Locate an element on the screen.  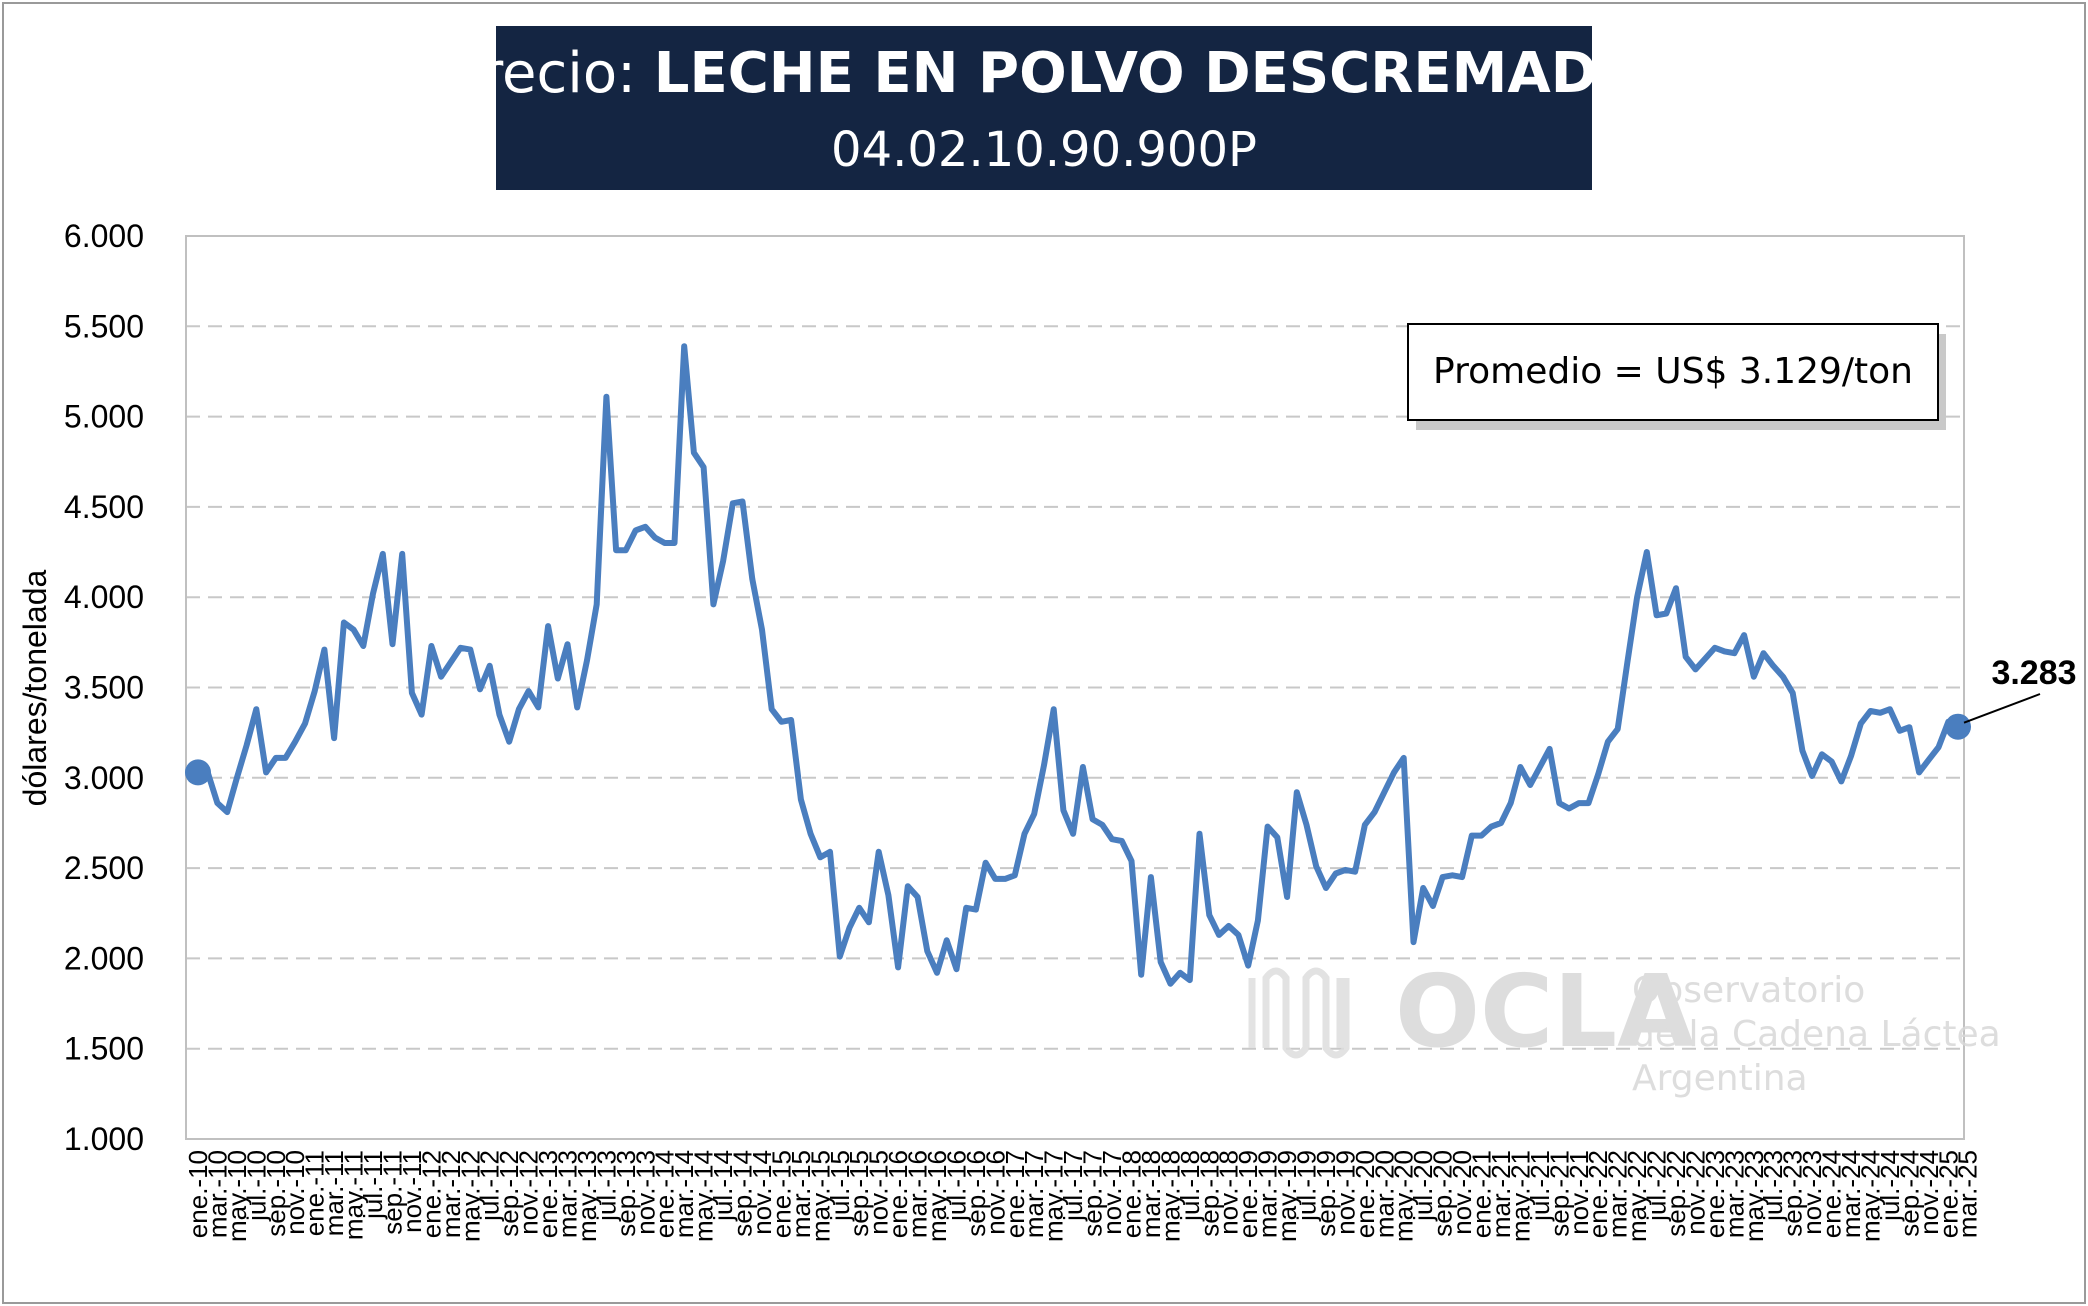
y-axis-label: dólares/tonelada is located at coordinates (35, 687).